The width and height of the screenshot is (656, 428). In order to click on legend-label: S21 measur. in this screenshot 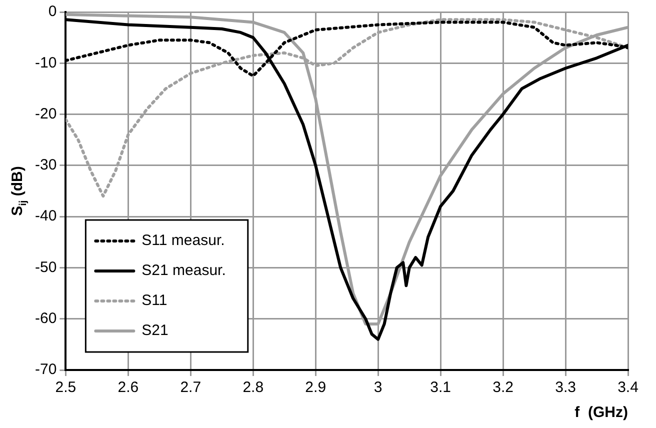, I will do `click(184, 271)`.